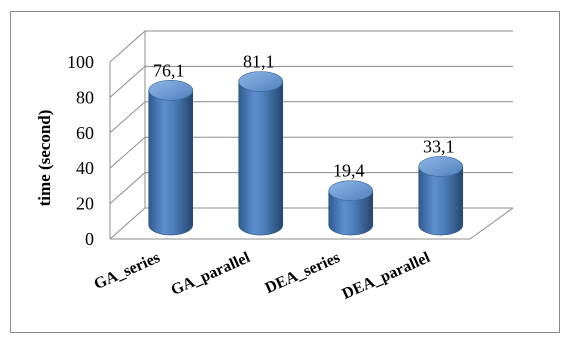 The width and height of the screenshot is (567, 342). Describe the element at coordinates (441, 166) in the screenshot. I see `bar-top-DEA_parallel` at that location.